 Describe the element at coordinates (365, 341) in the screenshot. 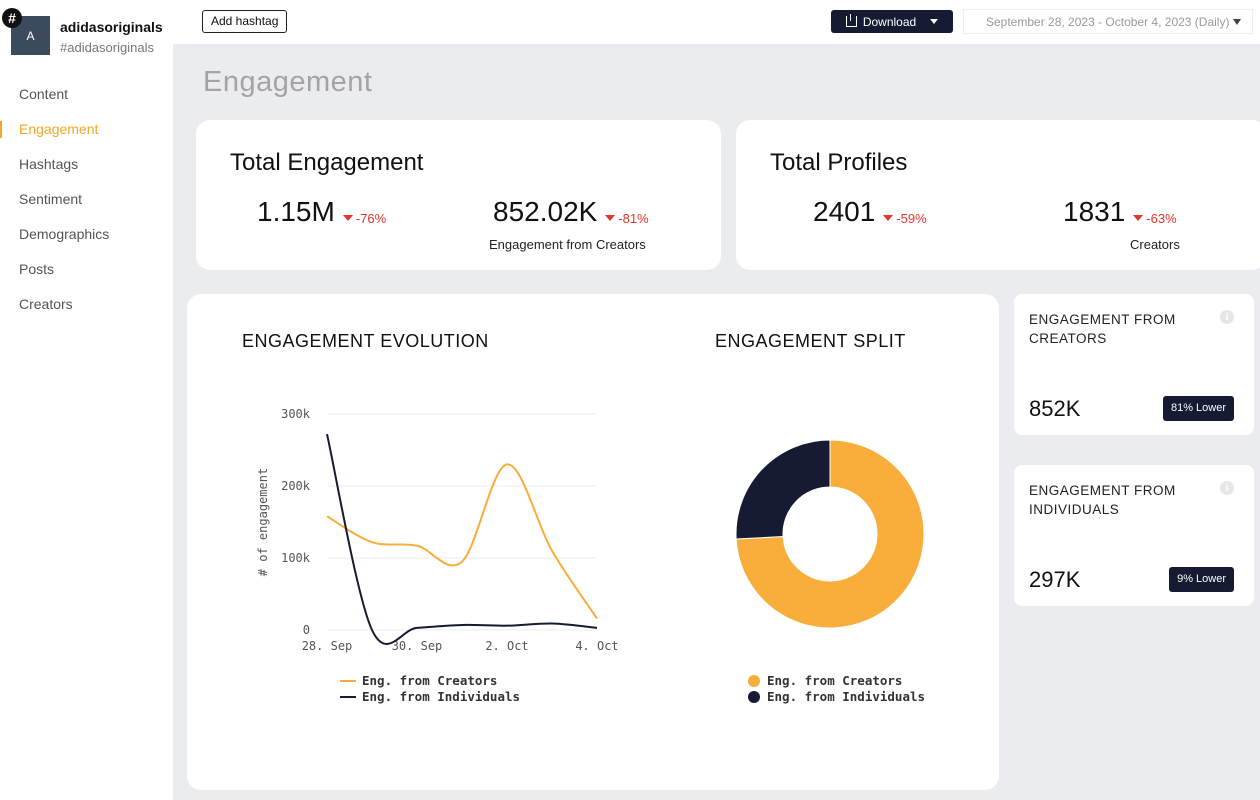

I see `engagement-evolution-title: ENGAGEMENT EVOLUTION` at that location.